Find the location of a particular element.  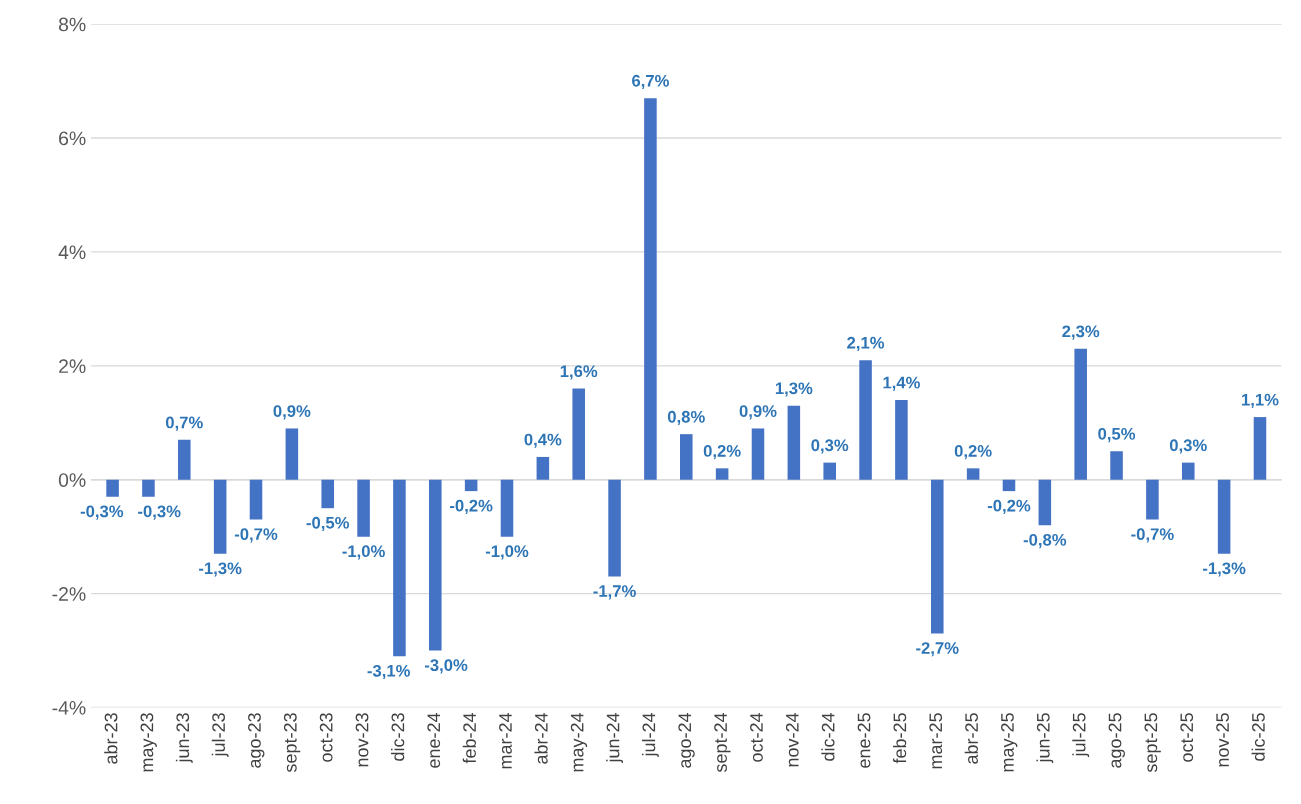

x-tick-label: may-25 is located at coordinates (1009, 742).